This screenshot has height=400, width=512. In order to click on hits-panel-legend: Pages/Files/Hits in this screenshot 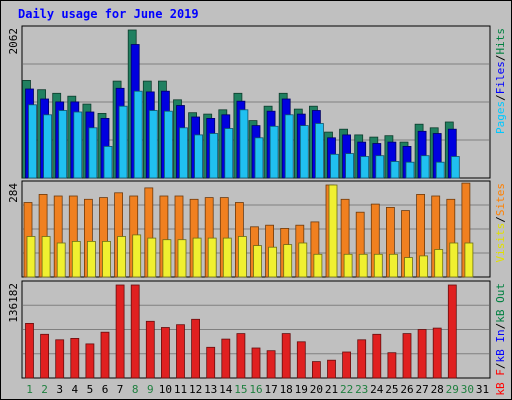, I will do `click(500, 81)`.